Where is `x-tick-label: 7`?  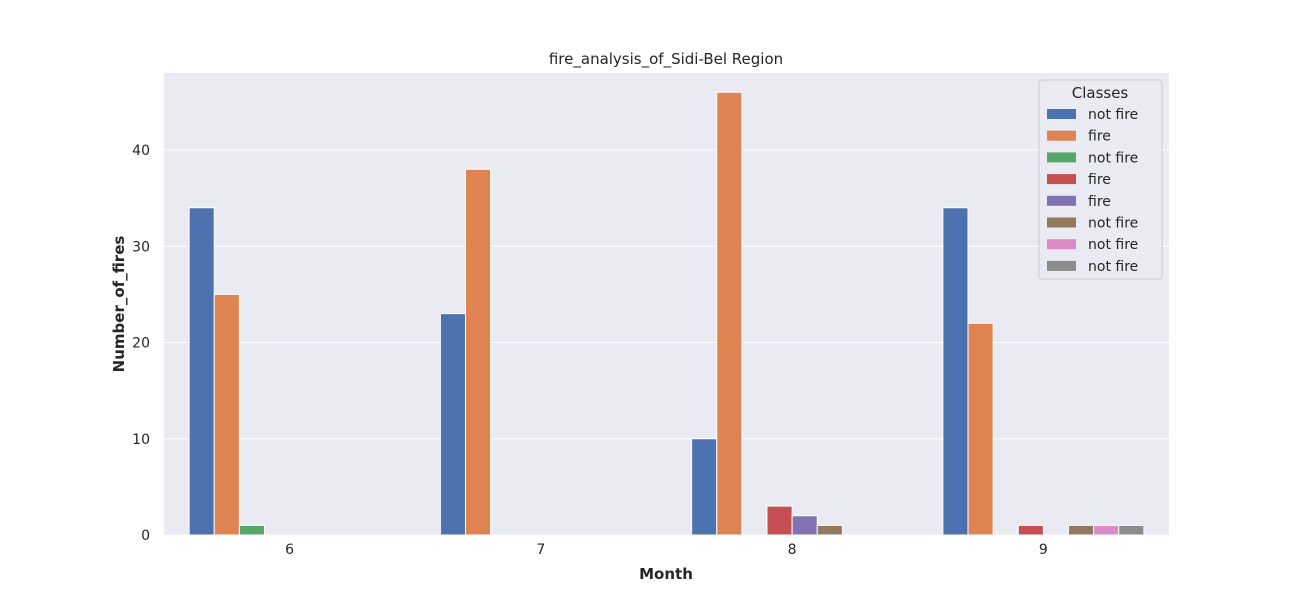
x-tick-label: 7 is located at coordinates (540, 550).